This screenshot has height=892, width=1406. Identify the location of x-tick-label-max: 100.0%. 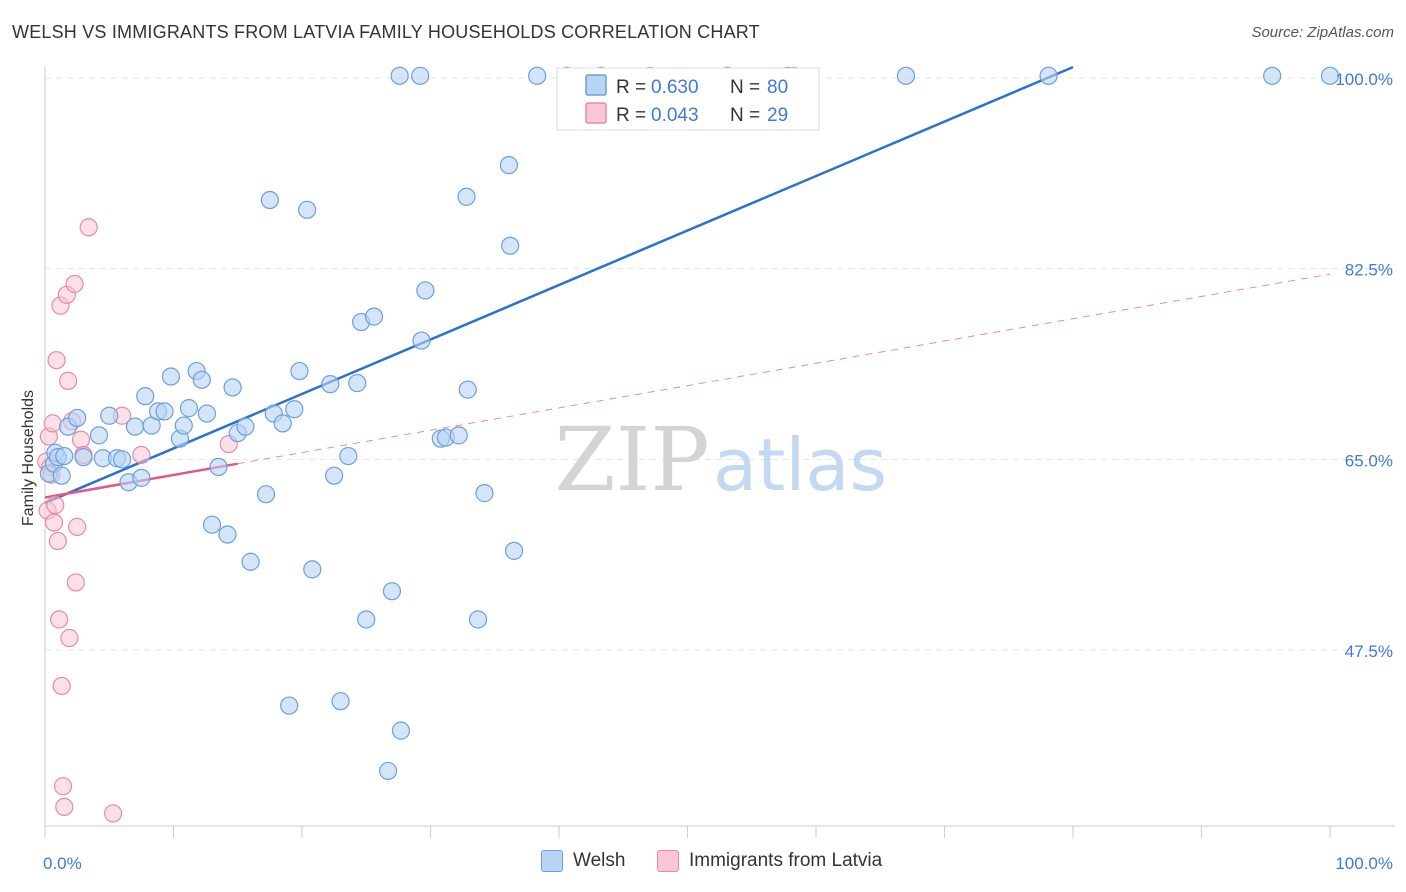
(1364, 863).